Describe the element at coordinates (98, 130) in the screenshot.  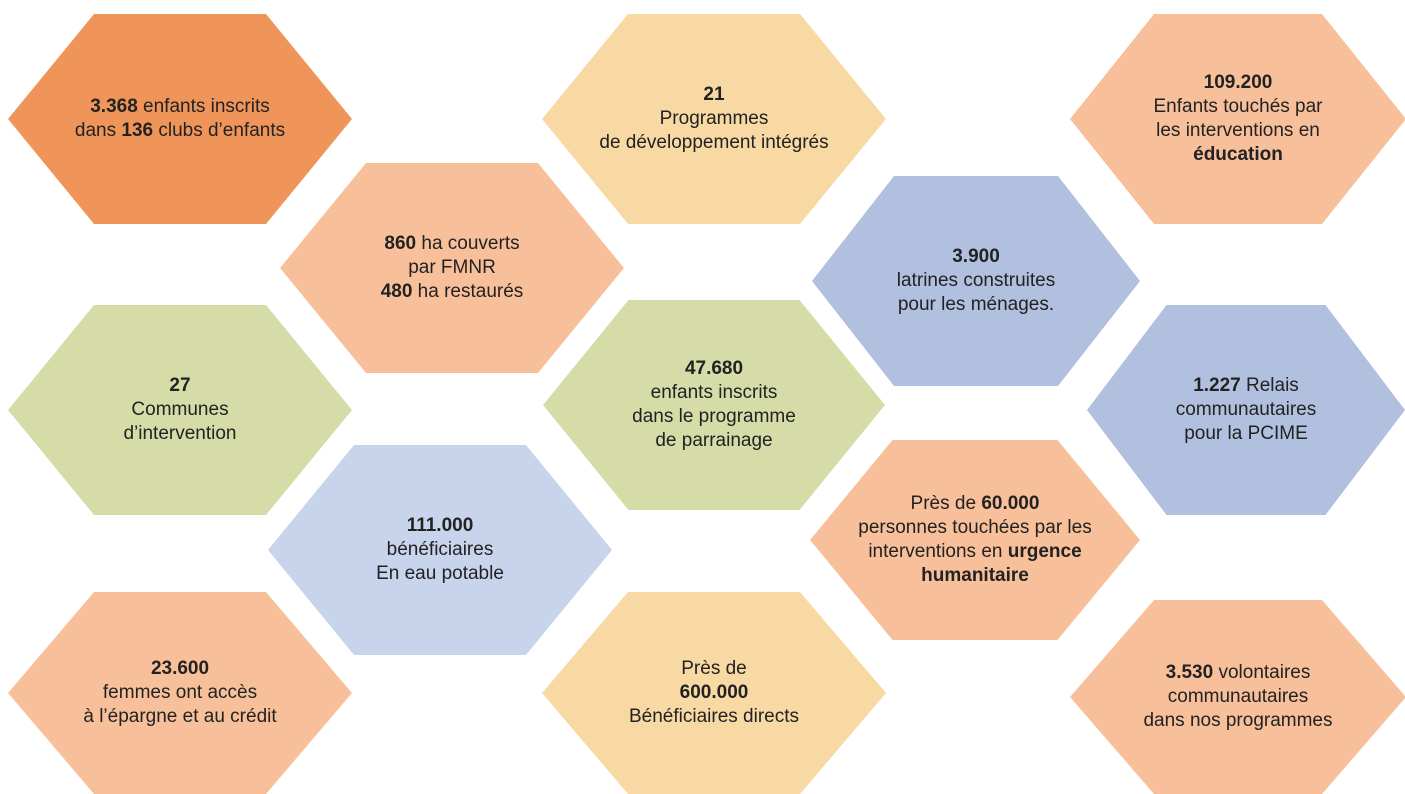
I see `text-segment: dans` at that location.